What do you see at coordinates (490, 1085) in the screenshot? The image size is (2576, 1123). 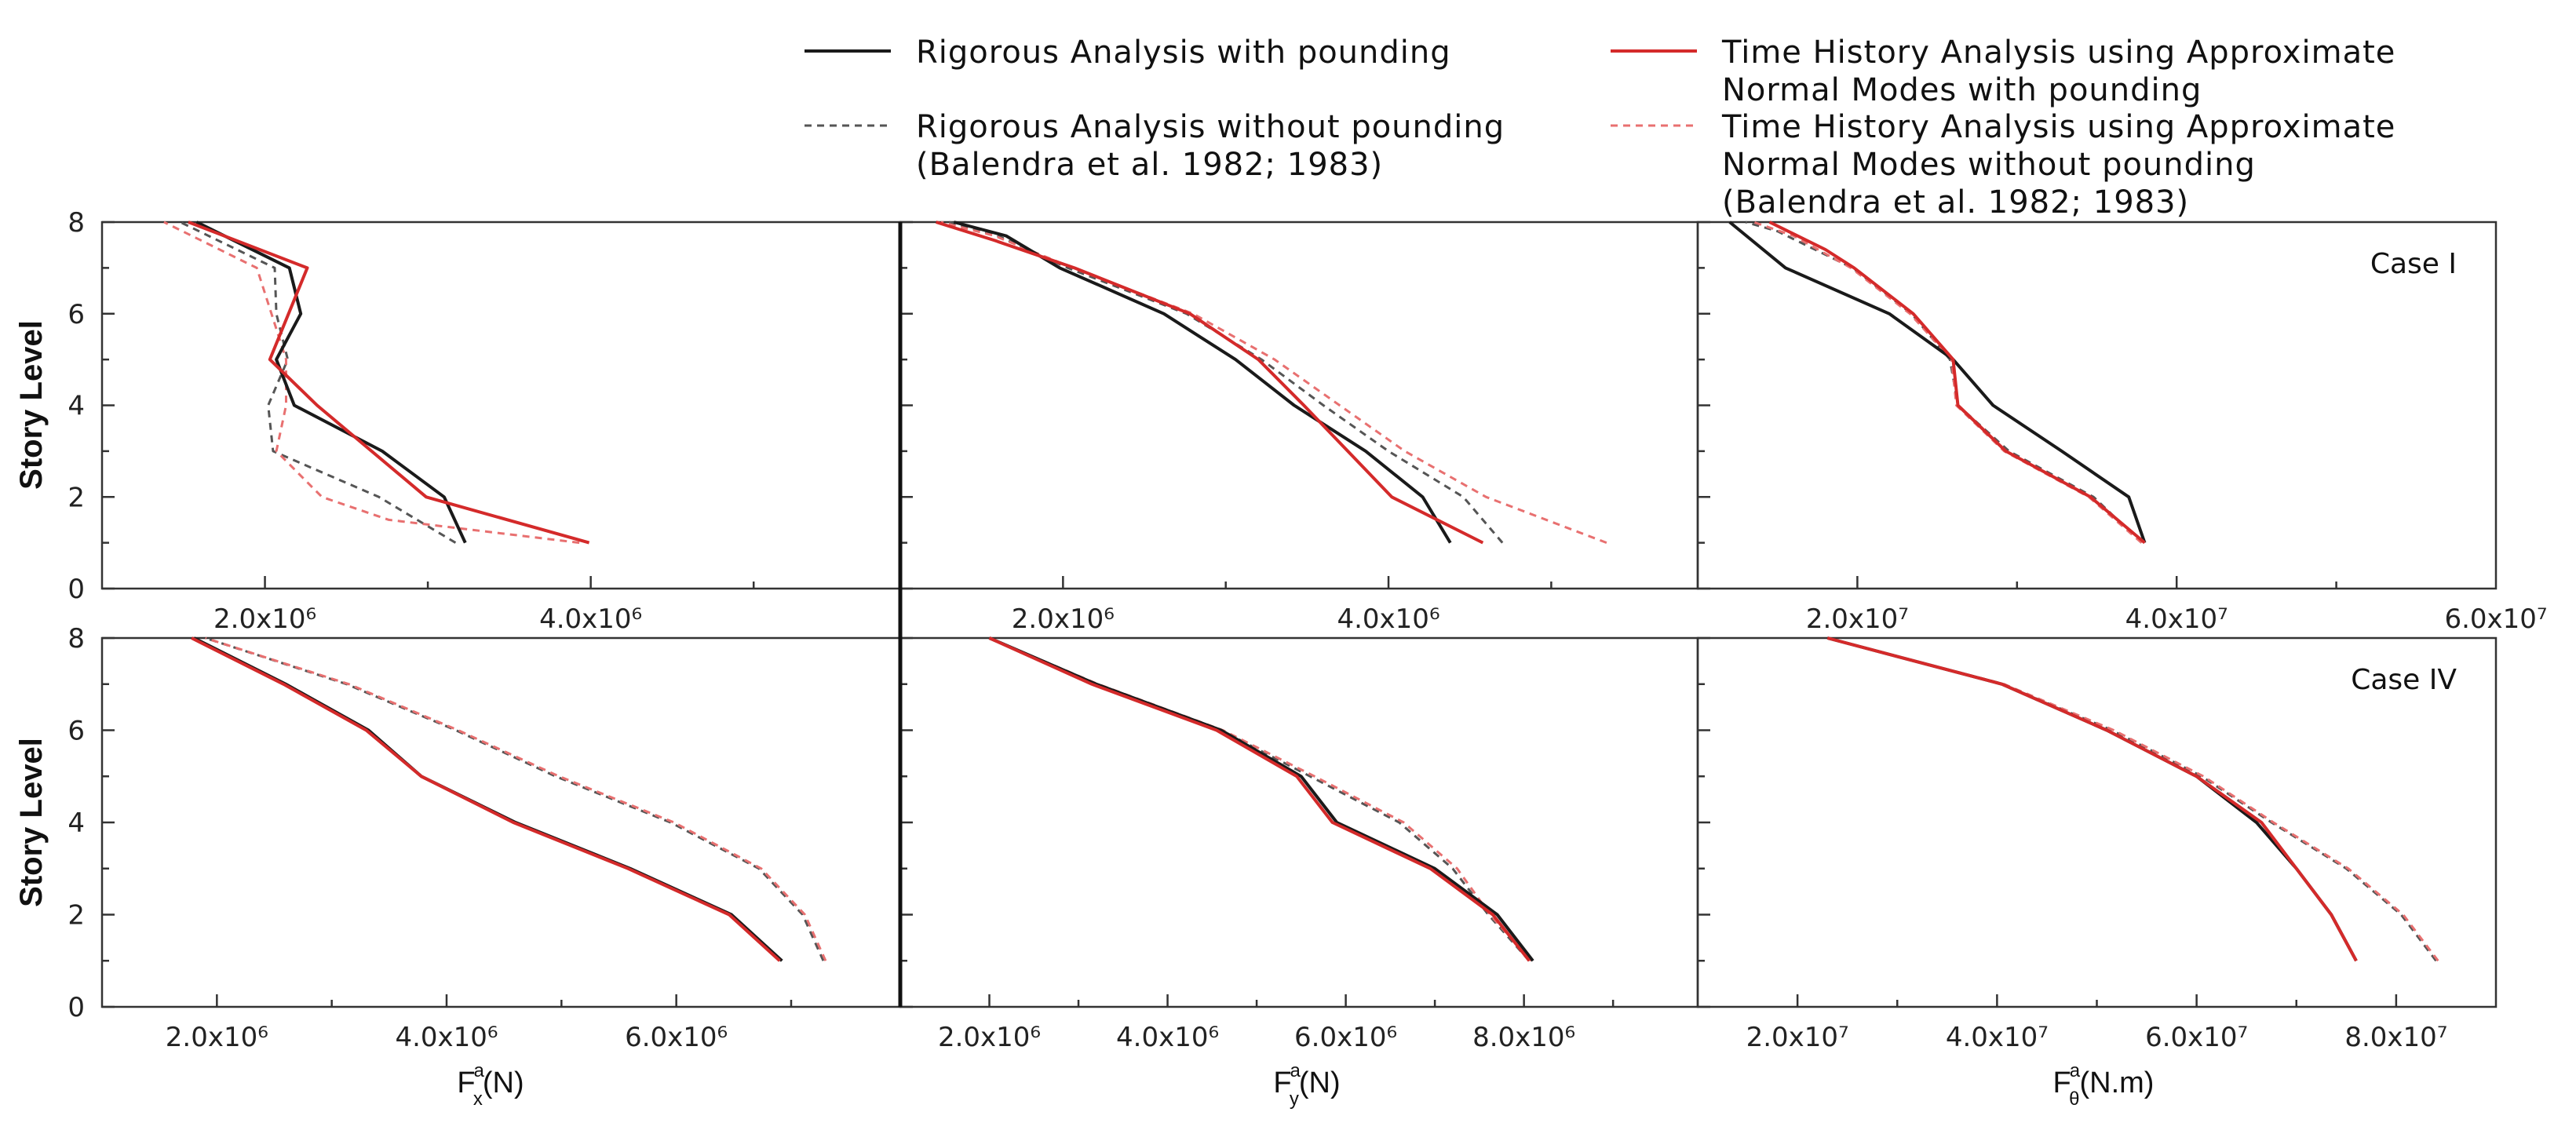 I see `x-axis-title: Fa x(N)` at bounding box center [490, 1085].